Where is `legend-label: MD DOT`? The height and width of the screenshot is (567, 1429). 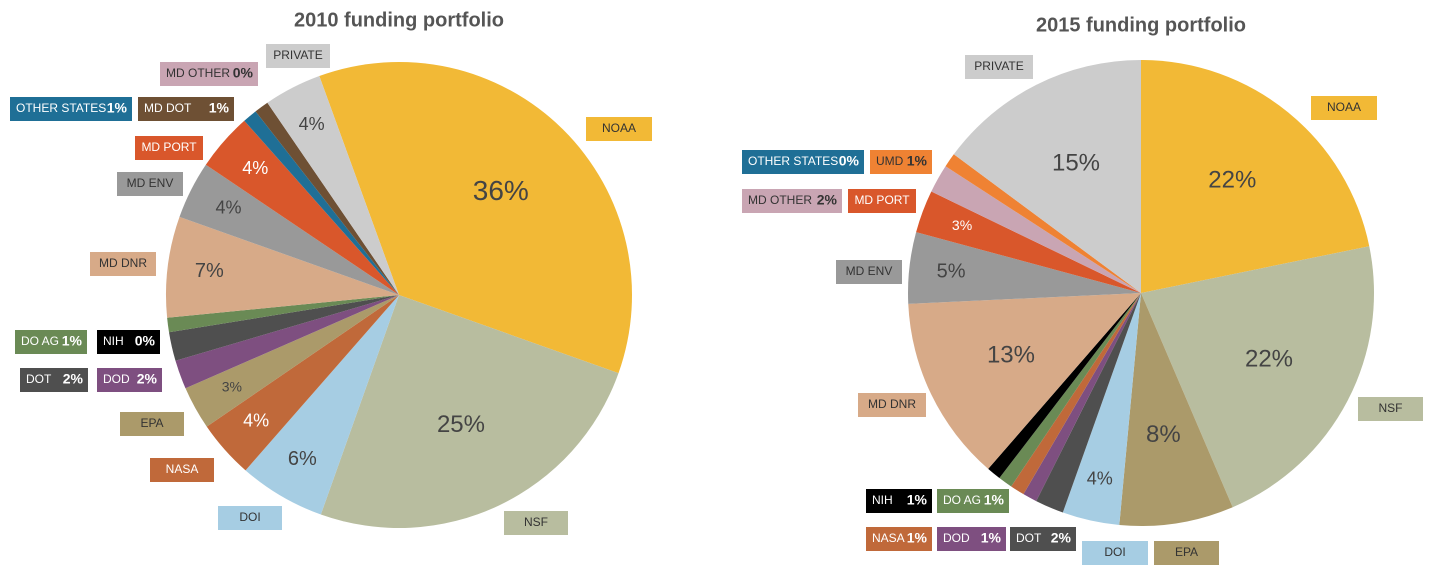
legend-label: MD DOT is located at coordinates (168, 108).